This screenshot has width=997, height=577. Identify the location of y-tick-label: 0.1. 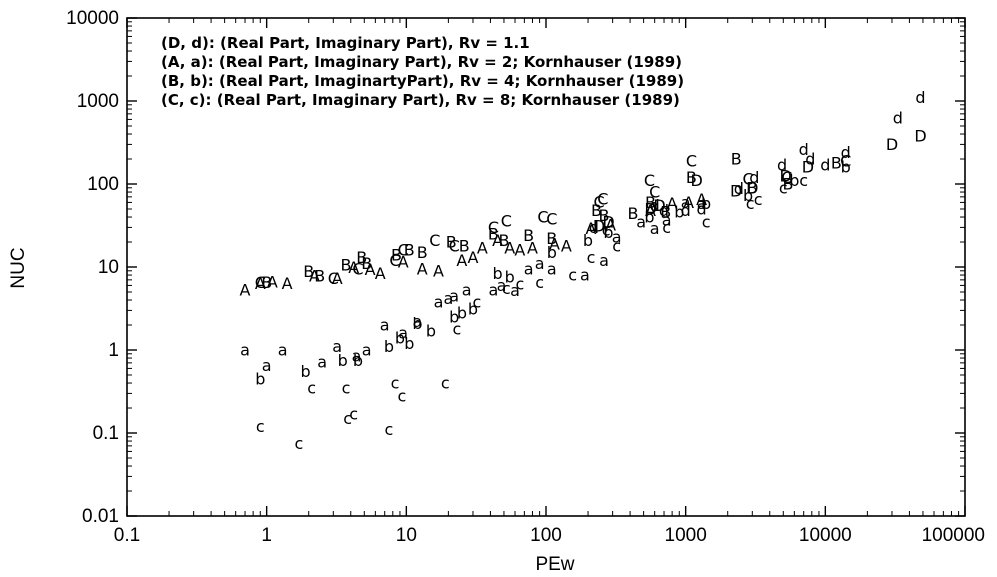
(106, 433).